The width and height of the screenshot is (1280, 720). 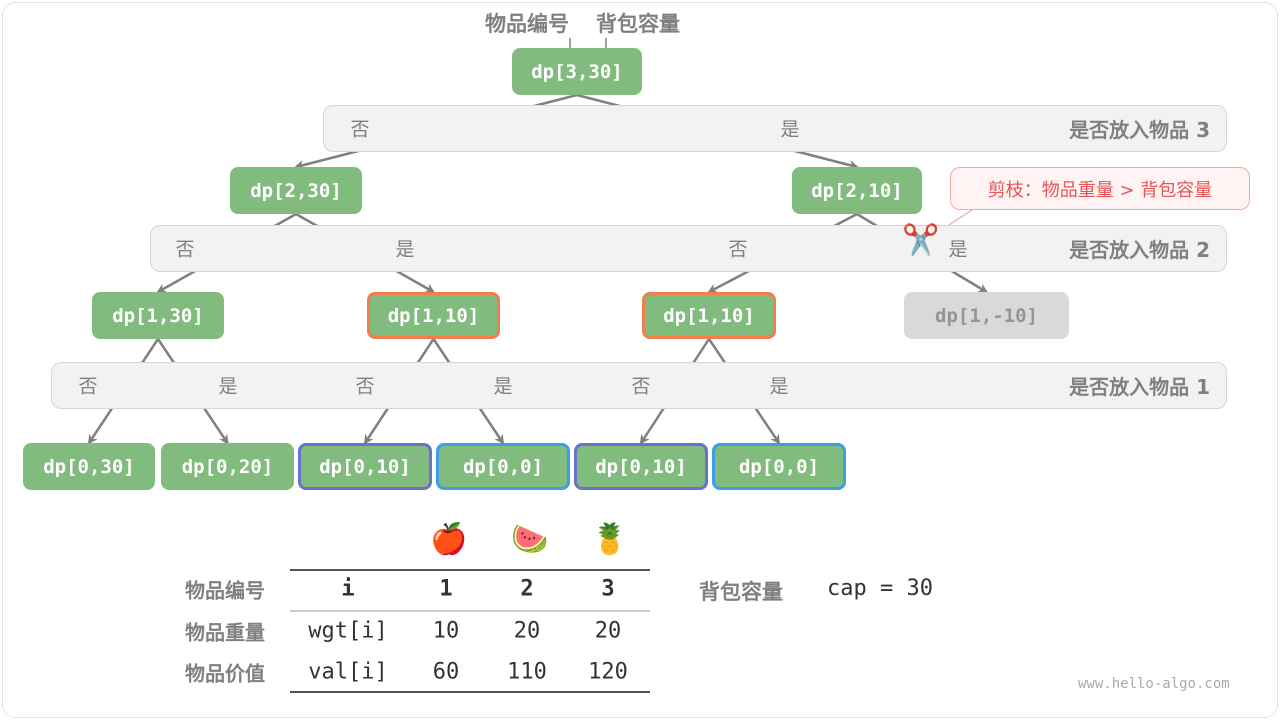 I want to click on band-title: 是否放入物品 3, so click(x=1139, y=130).